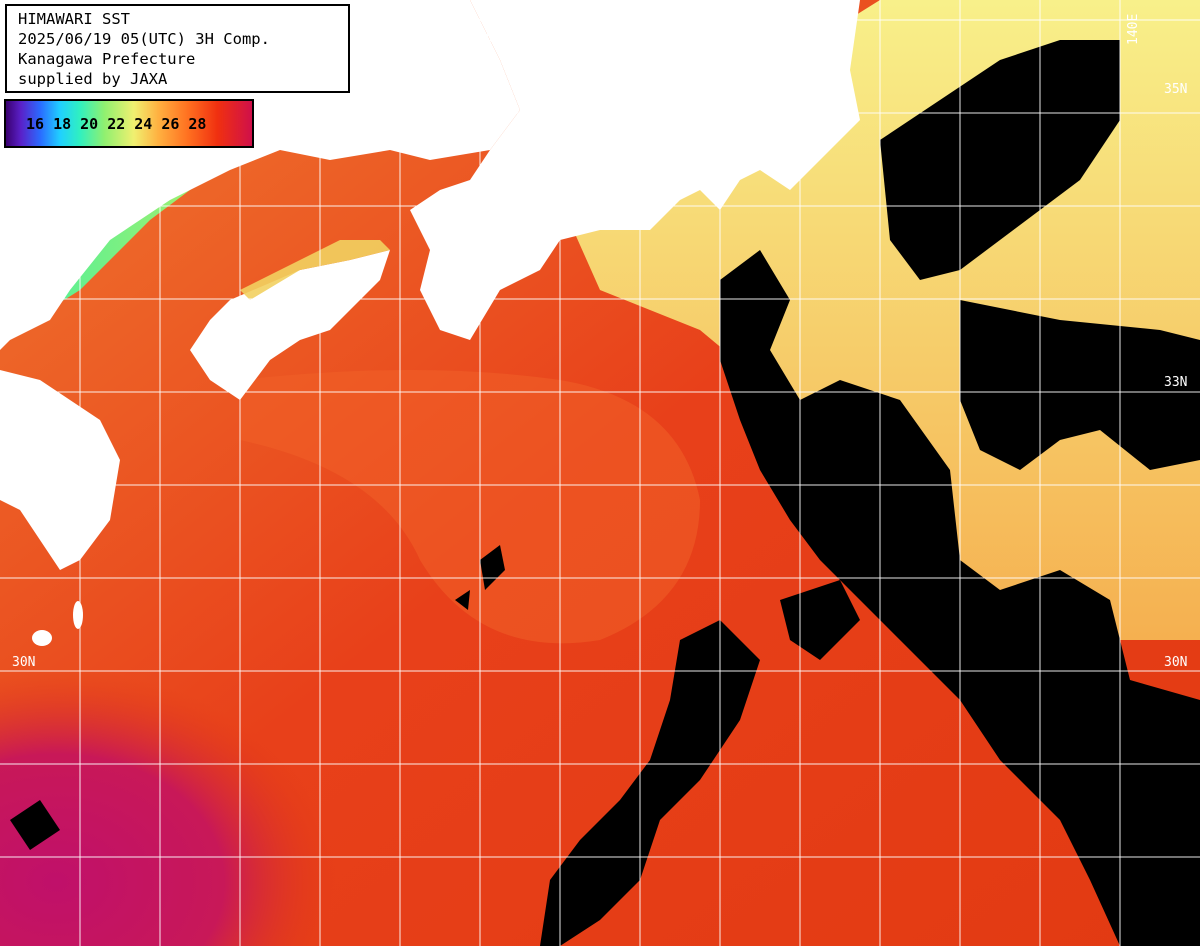 The image size is (1200, 946). What do you see at coordinates (144, 39) in the screenshot?
I see `title-line-date: 2025/06/19 05(UTC) 3H Comp.` at bounding box center [144, 39].